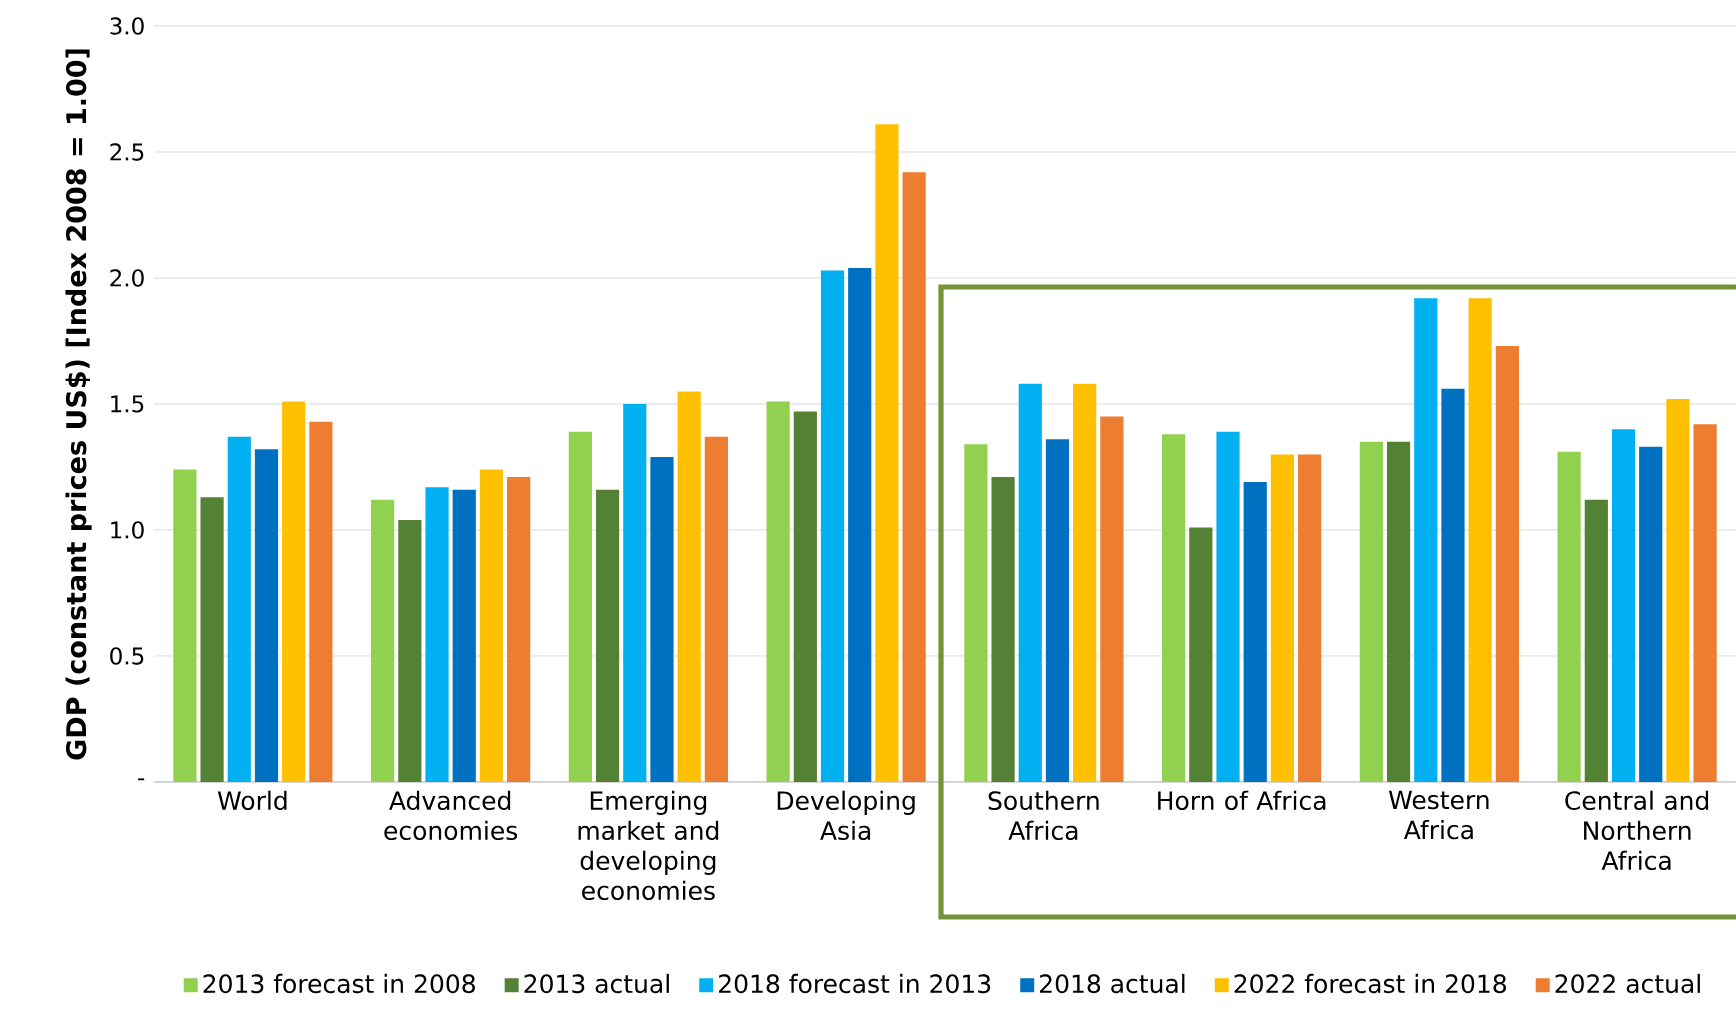 The height and width of the screenshot is (1021, 1736). Describe the element at coordinates (451, 815) in the screenshot. I see `x-tick-label: Advanced economies` at that location.